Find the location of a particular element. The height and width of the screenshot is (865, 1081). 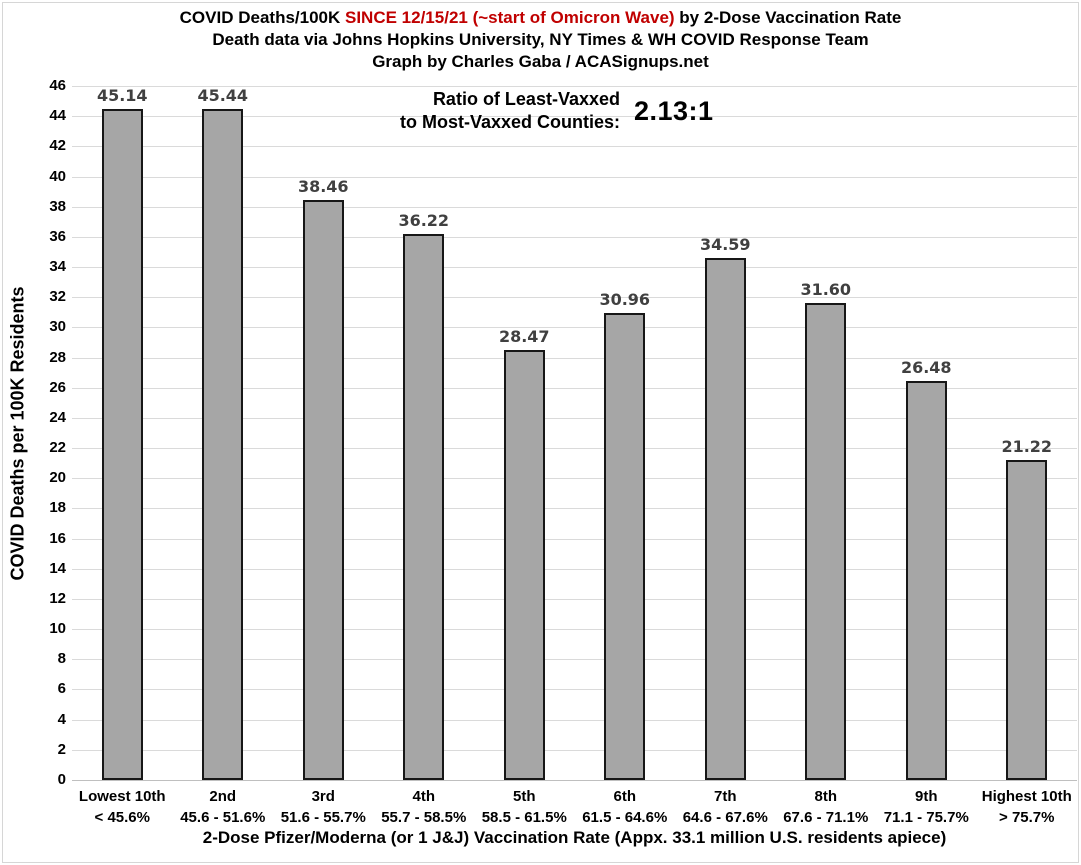

x-tick-label: 8th 67.6 - 71.1% is located at coordinates (826, 807).